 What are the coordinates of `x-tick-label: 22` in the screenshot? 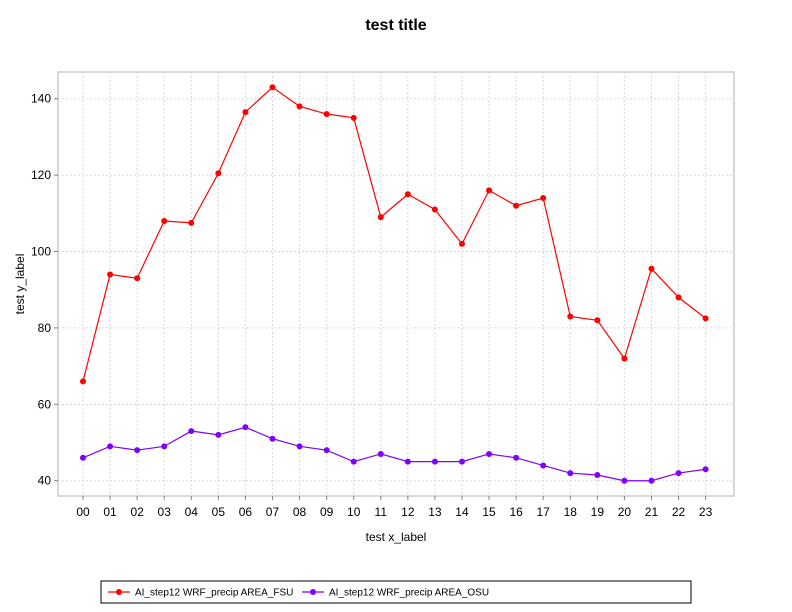 It's located at (679, 512).